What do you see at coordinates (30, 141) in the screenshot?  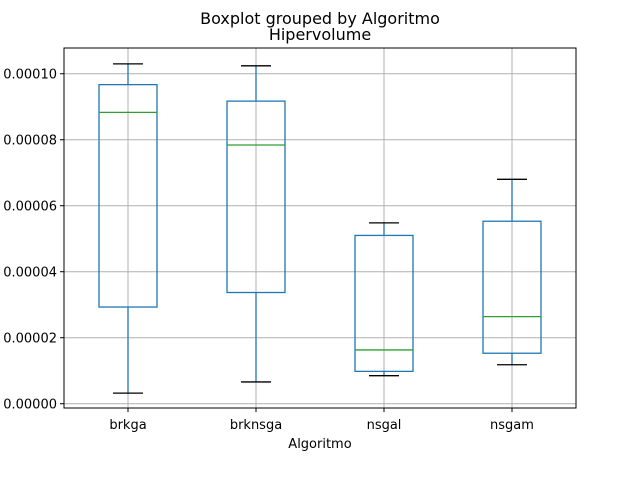 I see `y-tick-label: 0.00008` at bounding box center [30, 141].